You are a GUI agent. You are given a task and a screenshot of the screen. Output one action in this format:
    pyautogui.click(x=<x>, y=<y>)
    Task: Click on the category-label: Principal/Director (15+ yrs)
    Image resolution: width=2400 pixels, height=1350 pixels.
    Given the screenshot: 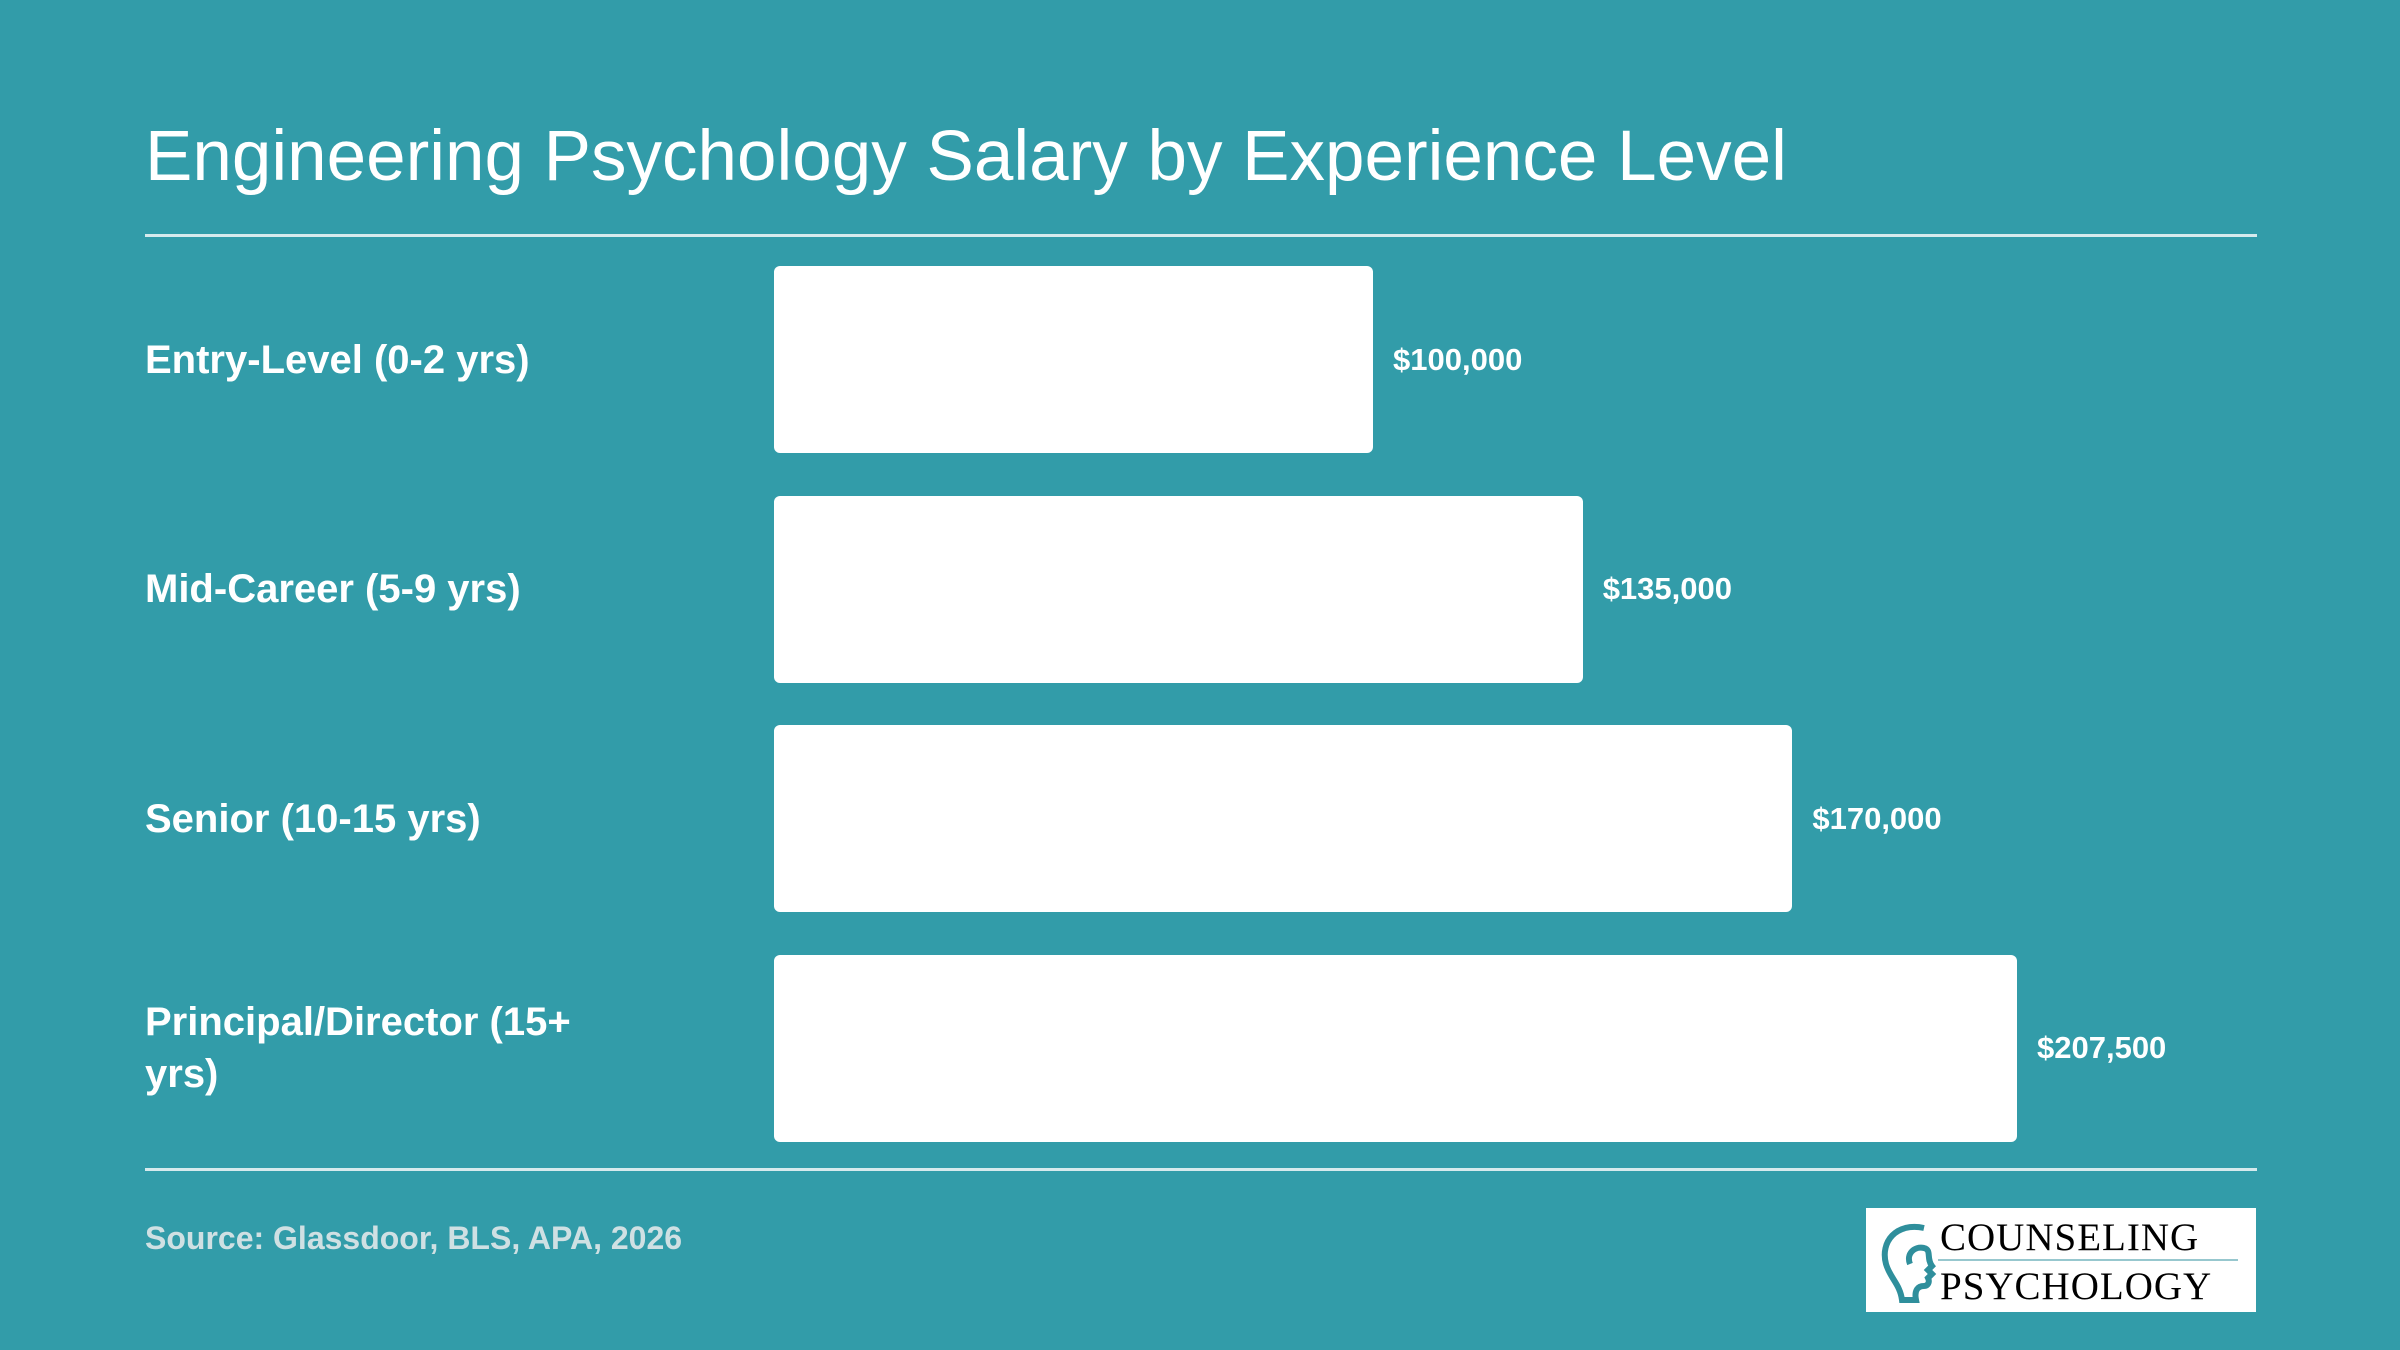 What is the action you would take?
    pyautogui.click(x=358, y=1048)
    